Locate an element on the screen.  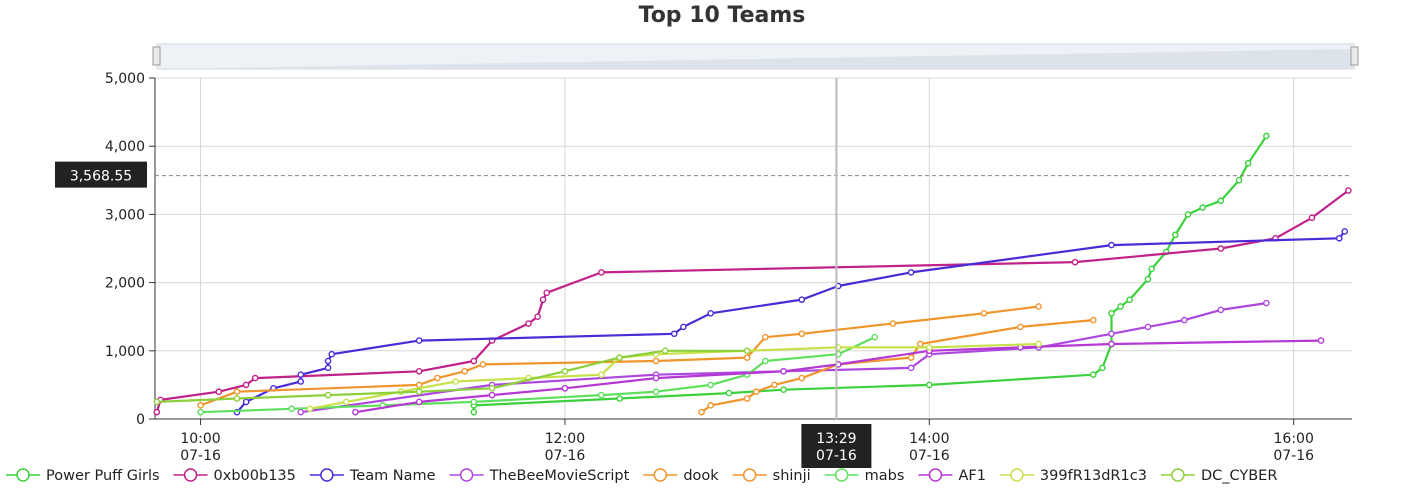
legend-item: dook is located at coordinates (681, 476).